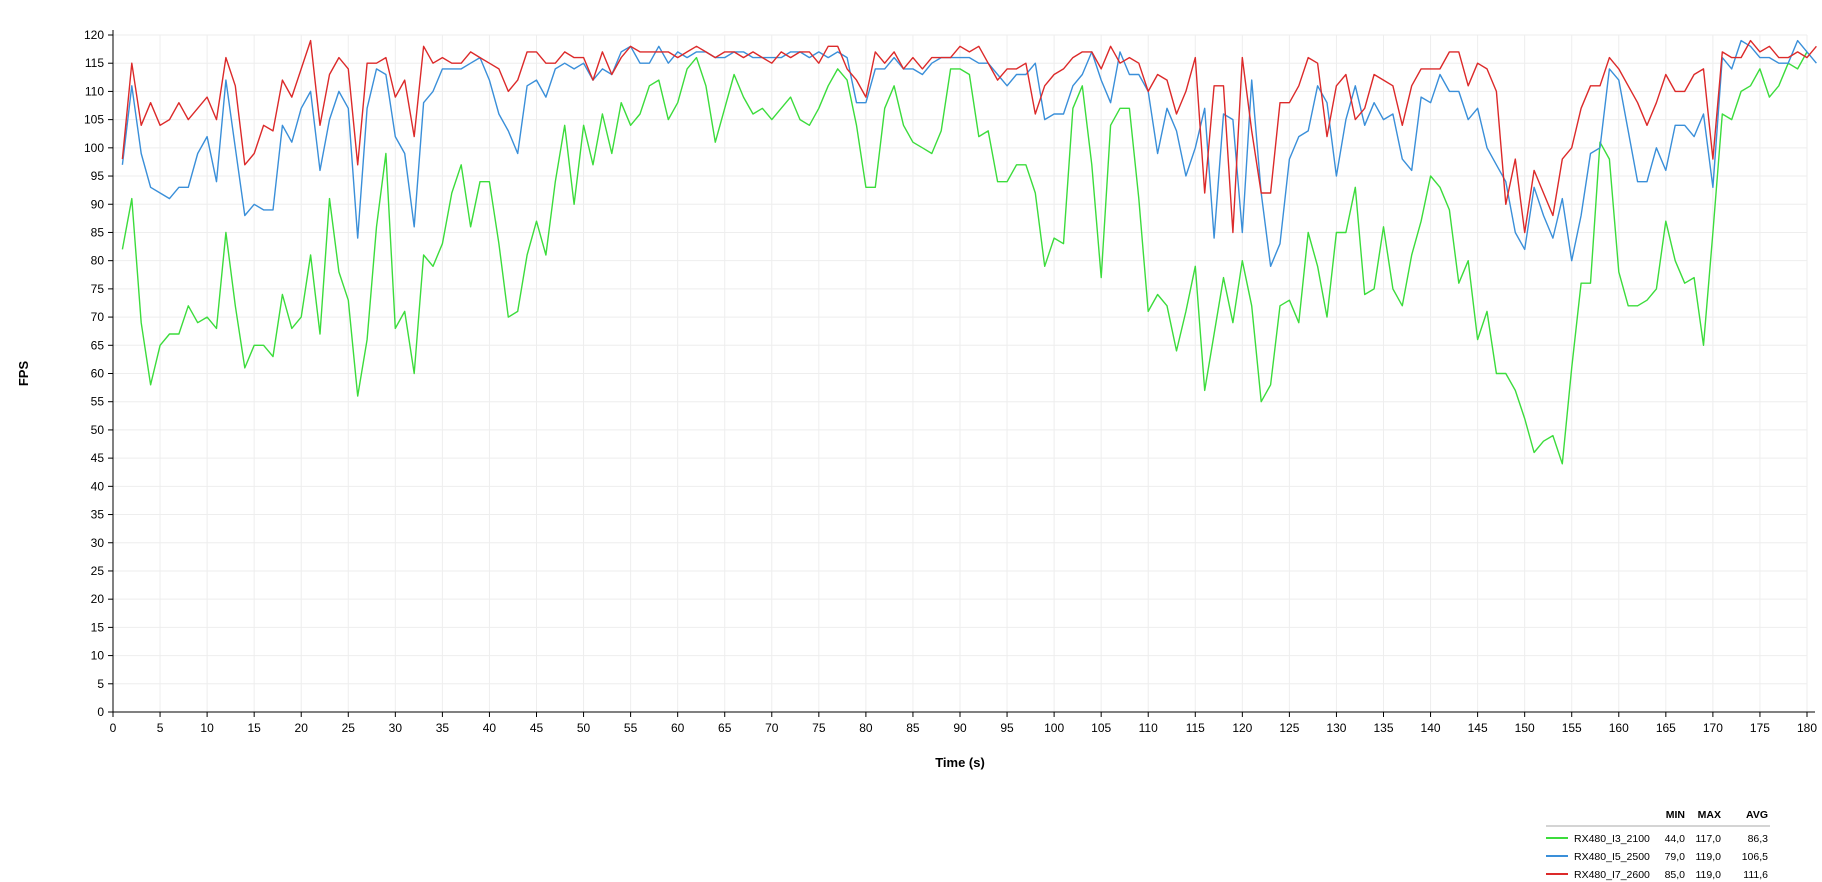 The height and width of the screenshot is (882, 1822). What do you see at coordinates (207, 728) in the screenshot?
I see `x-tick-label: 10` at bounding box center [207, 728].